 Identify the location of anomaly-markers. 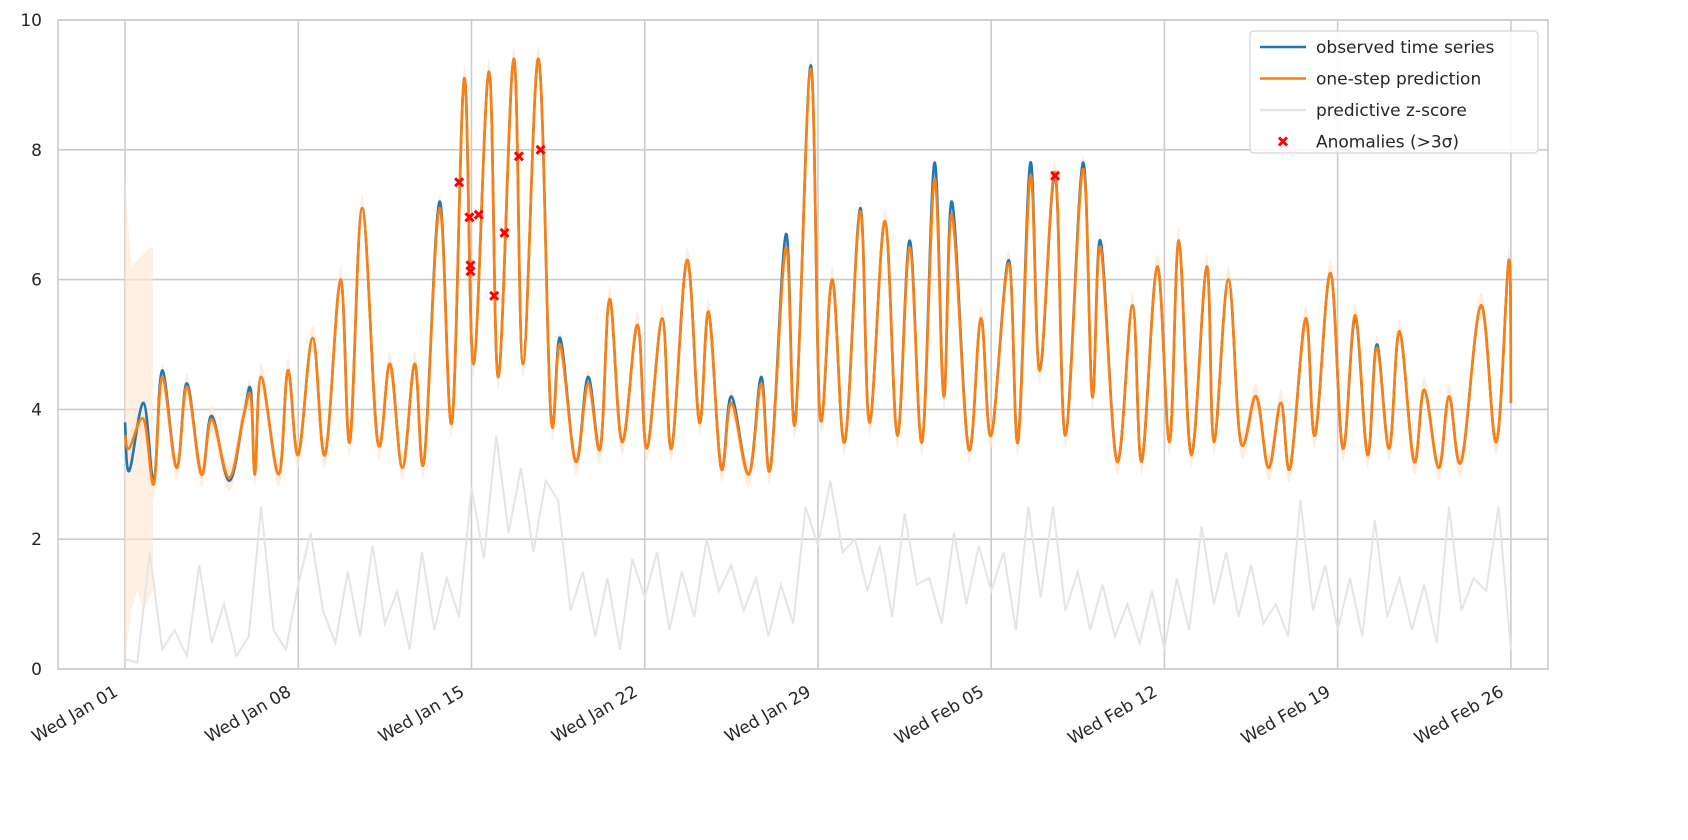
(757, 222).